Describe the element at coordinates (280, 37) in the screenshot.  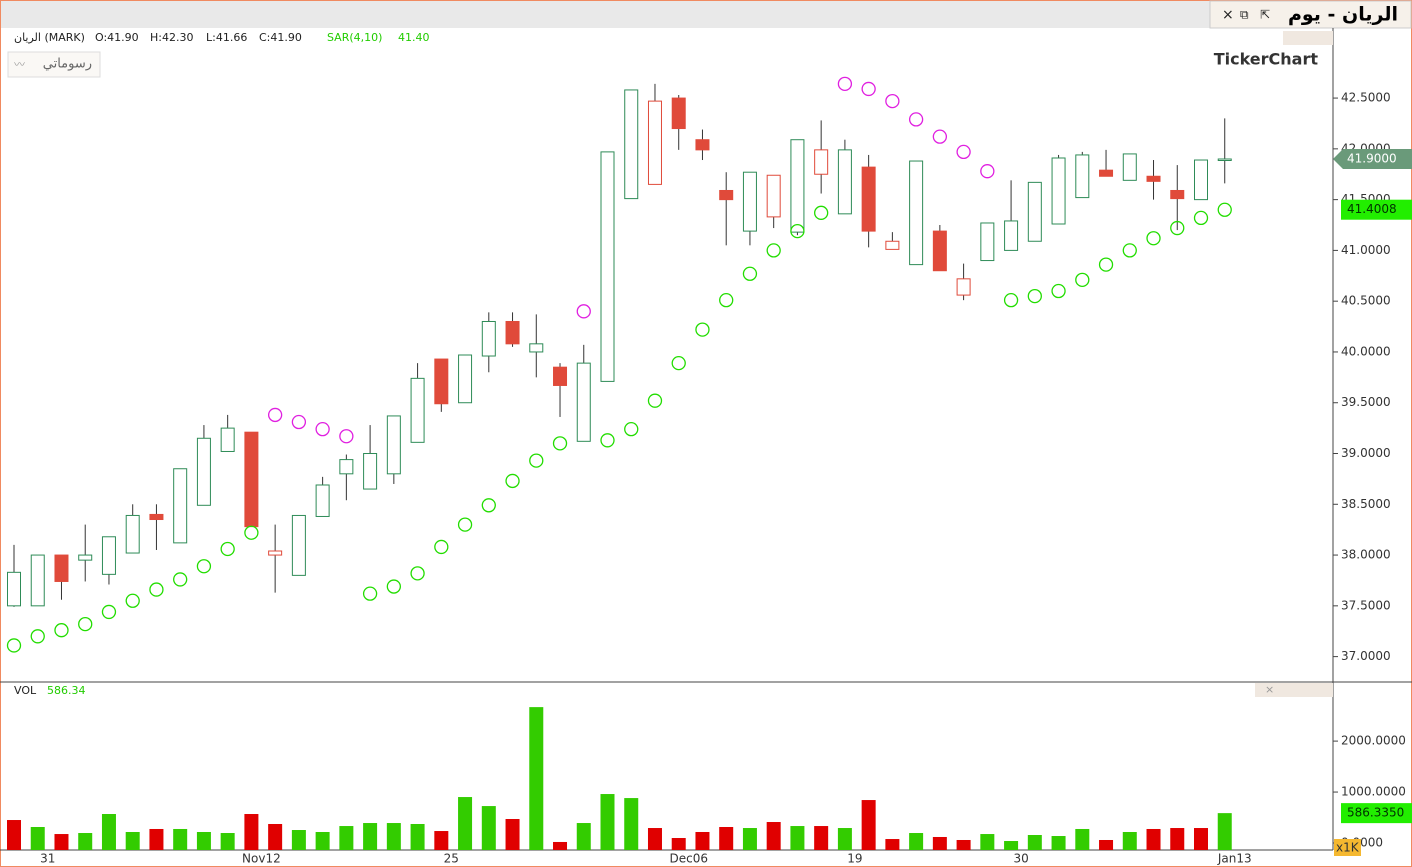
I see `ohlc-close: C:41.90` at that location.